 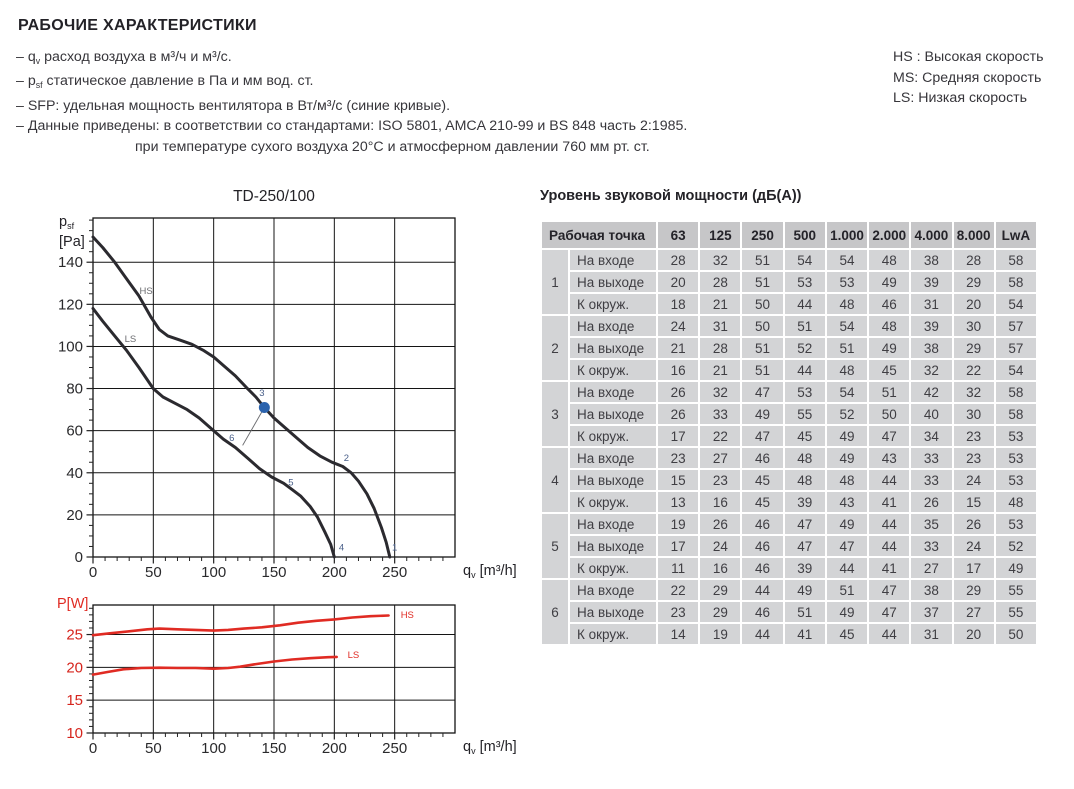 I want to click on table-row: 1 На входе 28 32 51 54 54 48 38 28 58, so click(x=789, y=282).